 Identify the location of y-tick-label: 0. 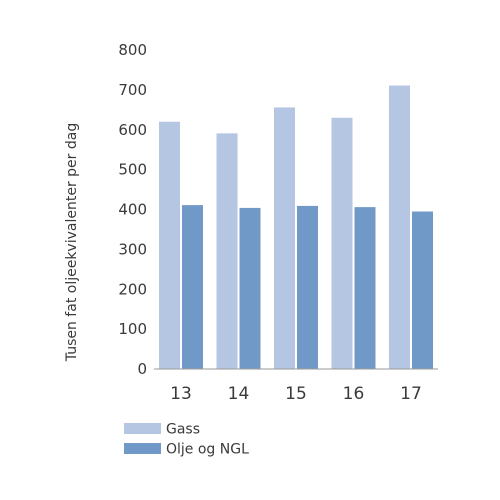
(142, 369).